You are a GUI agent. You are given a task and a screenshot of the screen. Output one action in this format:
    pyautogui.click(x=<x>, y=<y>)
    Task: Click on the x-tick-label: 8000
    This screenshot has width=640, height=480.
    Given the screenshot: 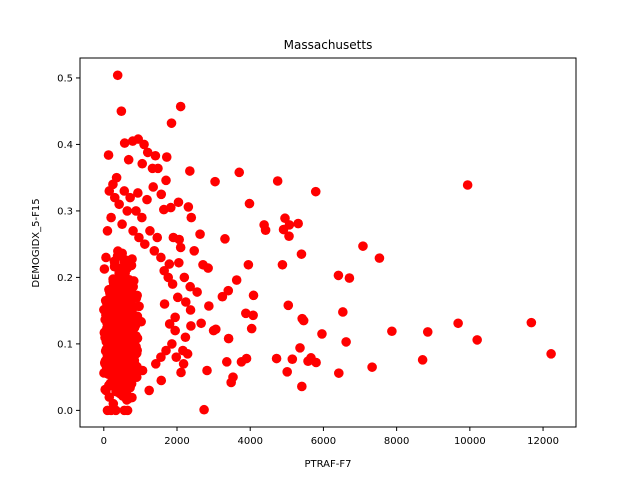 What is the action you would take?
    pyautogui.click(x=396, y=441)
    